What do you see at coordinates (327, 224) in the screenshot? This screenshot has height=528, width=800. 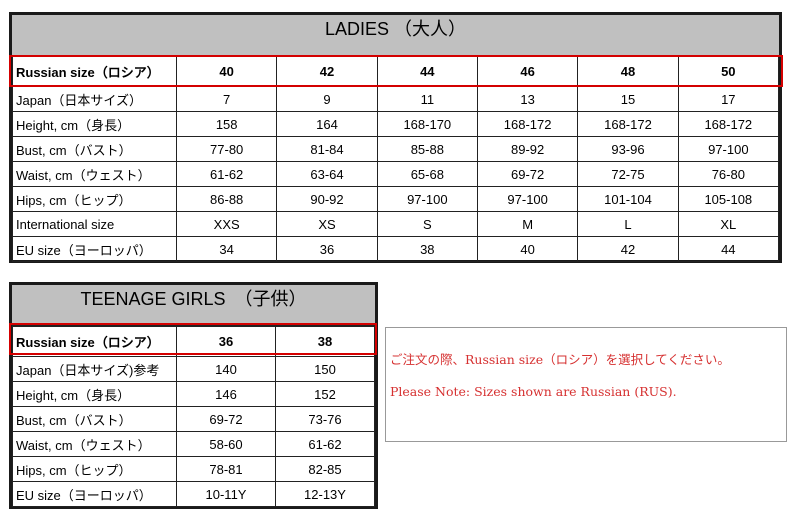 I see `size-cell: XS` at bounding box center [327, 224].